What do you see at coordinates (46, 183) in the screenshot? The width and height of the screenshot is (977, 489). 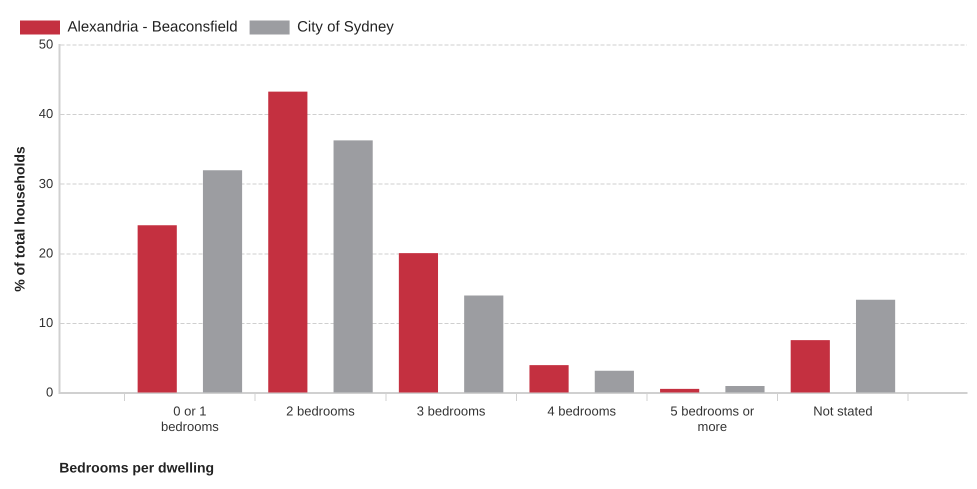 I see `y-tick-label: 30` at bounding box center [46, 183].